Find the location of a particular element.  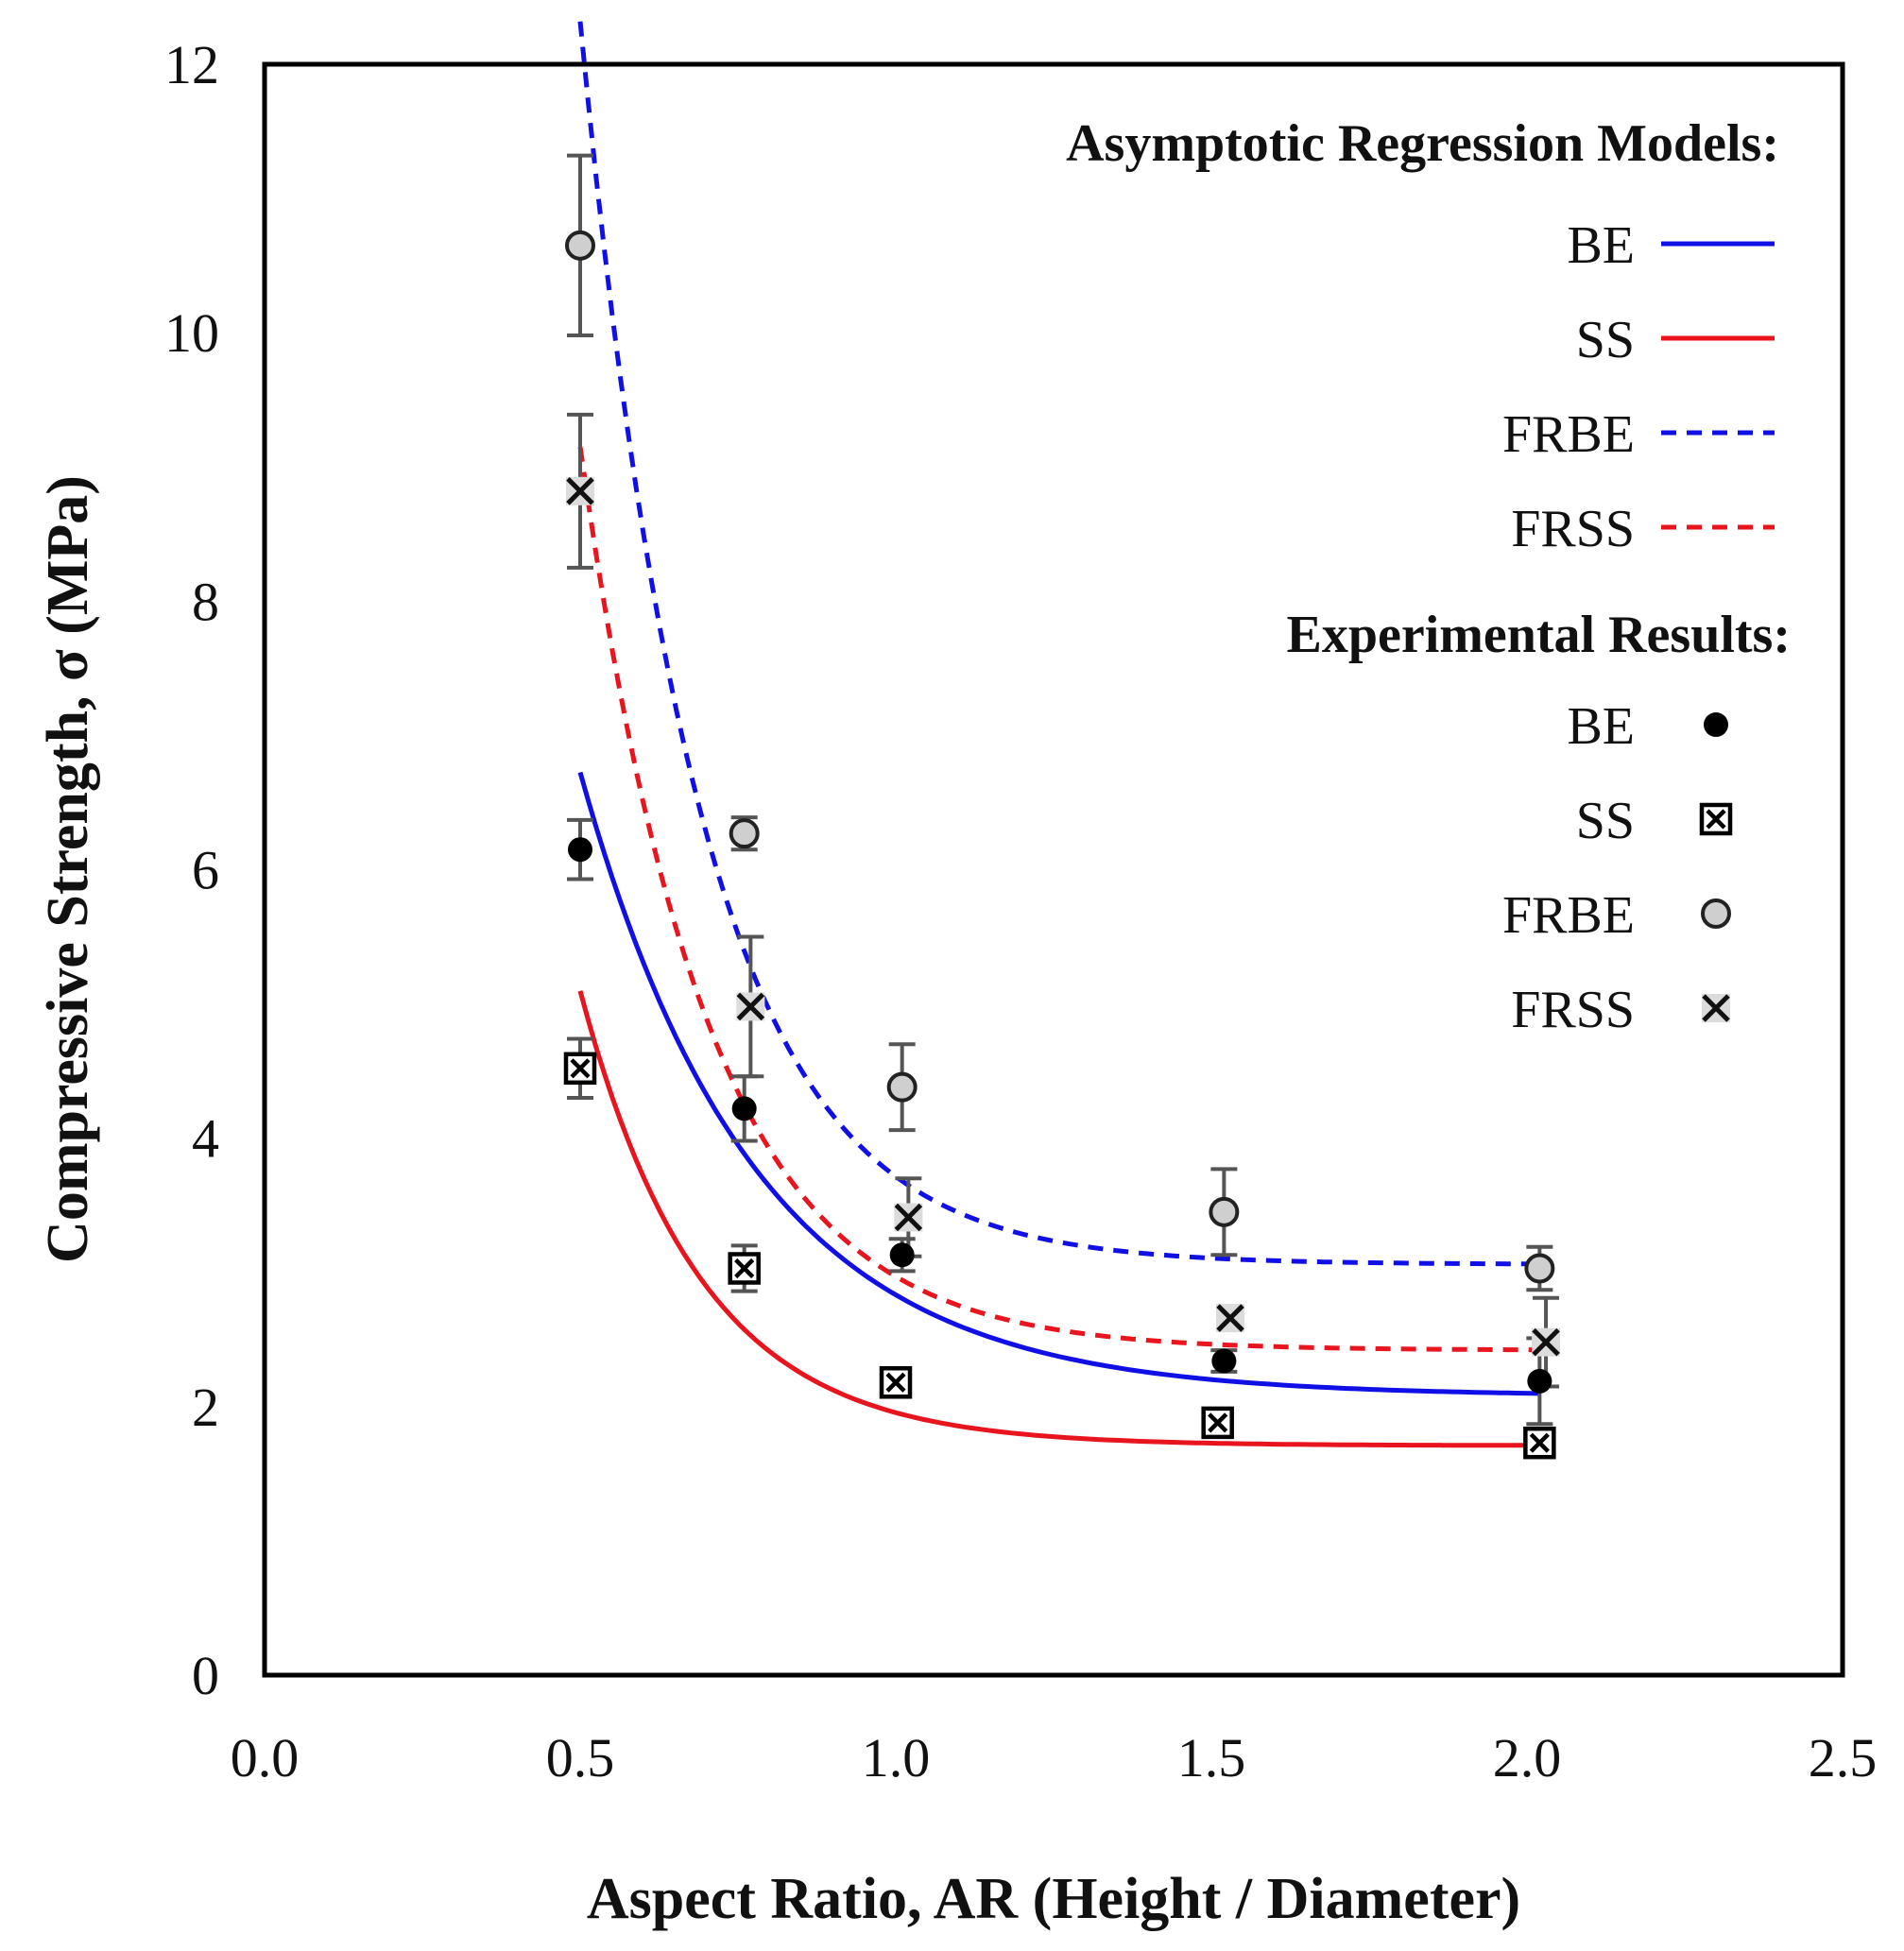

legend-result-label: BE is located at coordinates (1601, 727).